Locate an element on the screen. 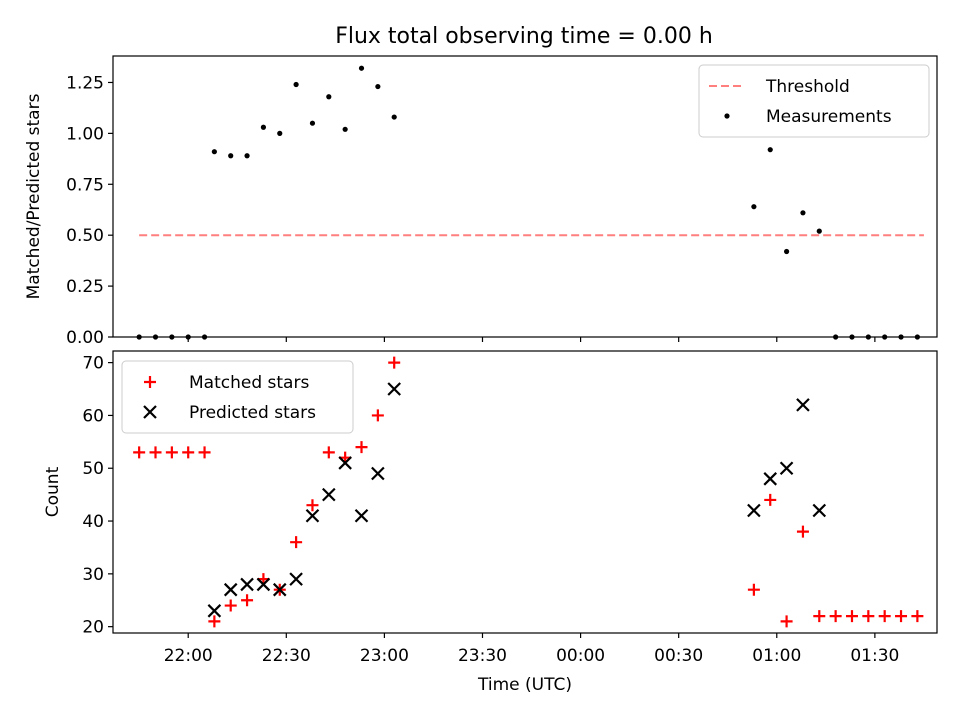  y-tick-label: 0.50 is located at coordinates (85, 236).